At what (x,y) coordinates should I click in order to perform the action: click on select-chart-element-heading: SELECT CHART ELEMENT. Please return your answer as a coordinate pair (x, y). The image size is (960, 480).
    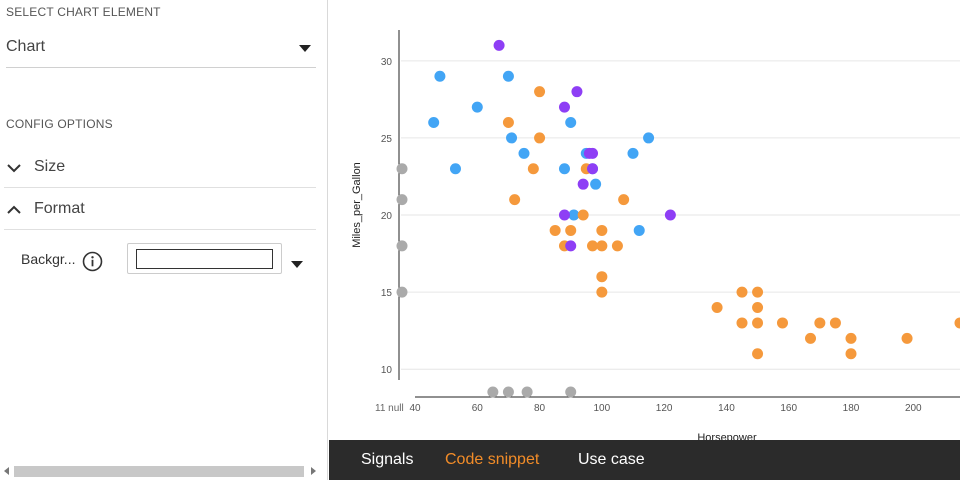
    Looking at the image, I should click on (83, 12).